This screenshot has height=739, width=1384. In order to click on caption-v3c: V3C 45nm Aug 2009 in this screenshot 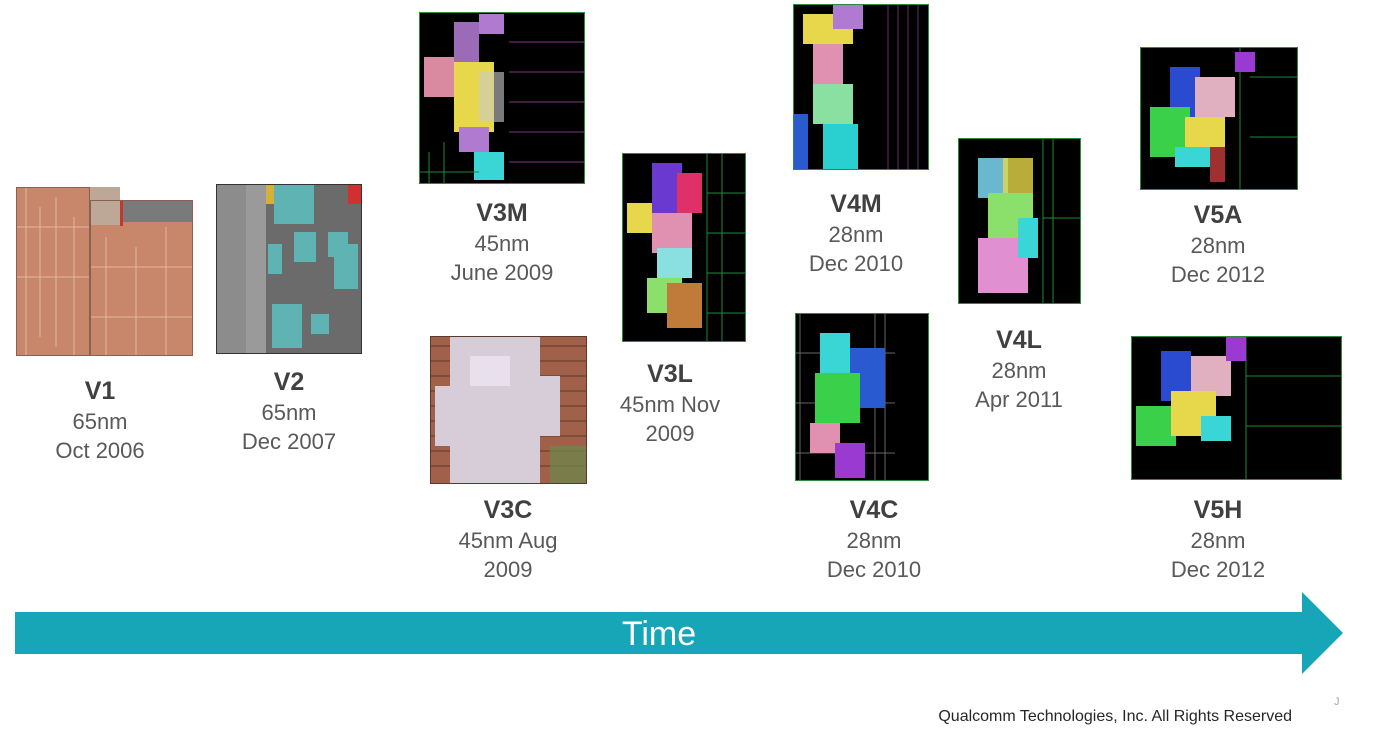, I will do `click(508, 539)`.